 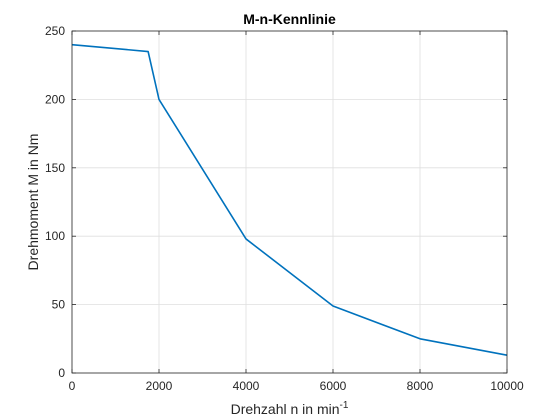 I want to click on y-tick-label: 150, so click(x=55, y=168).